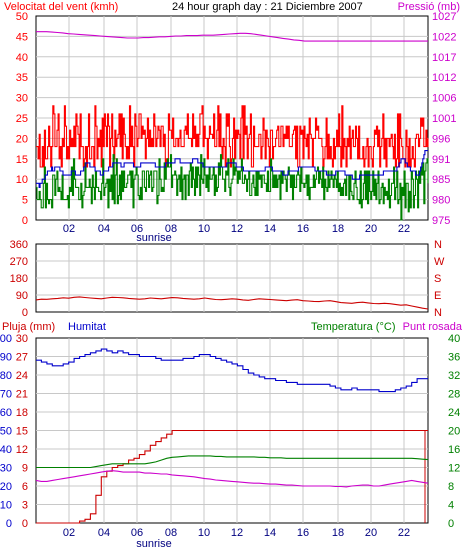  I want to click on temperature-tick-label: 40, so click(454, 339).